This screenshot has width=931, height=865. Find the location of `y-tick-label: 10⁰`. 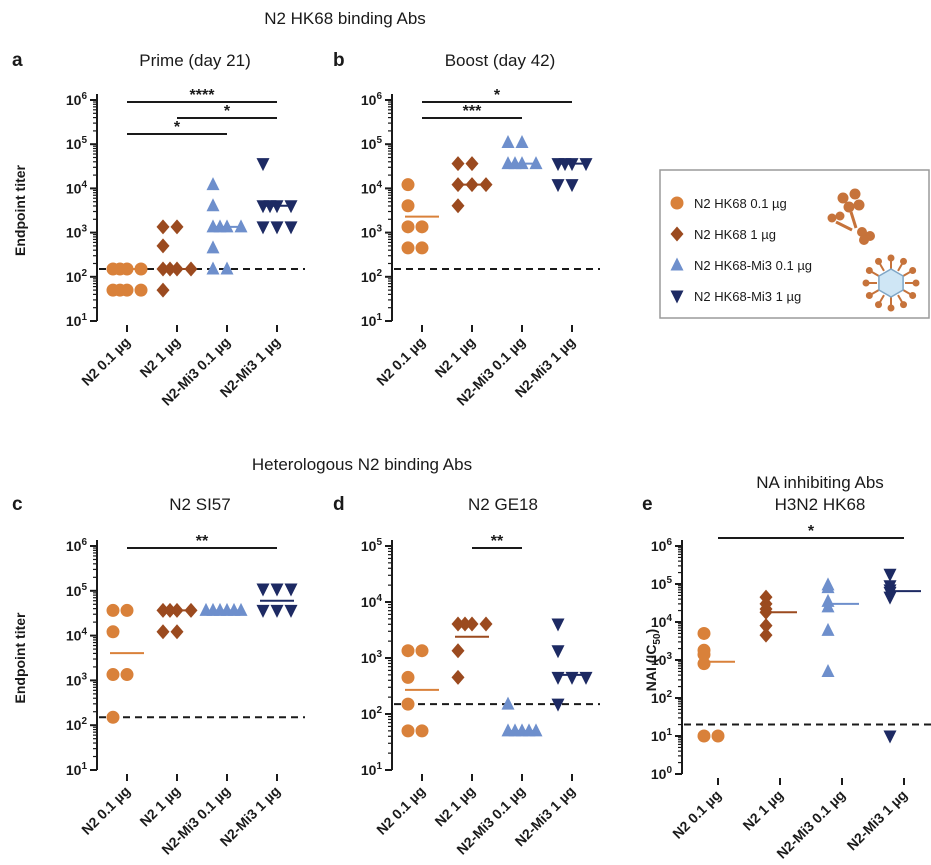

y-tick-label: 10⁰ is located at coordinates (662, 773).